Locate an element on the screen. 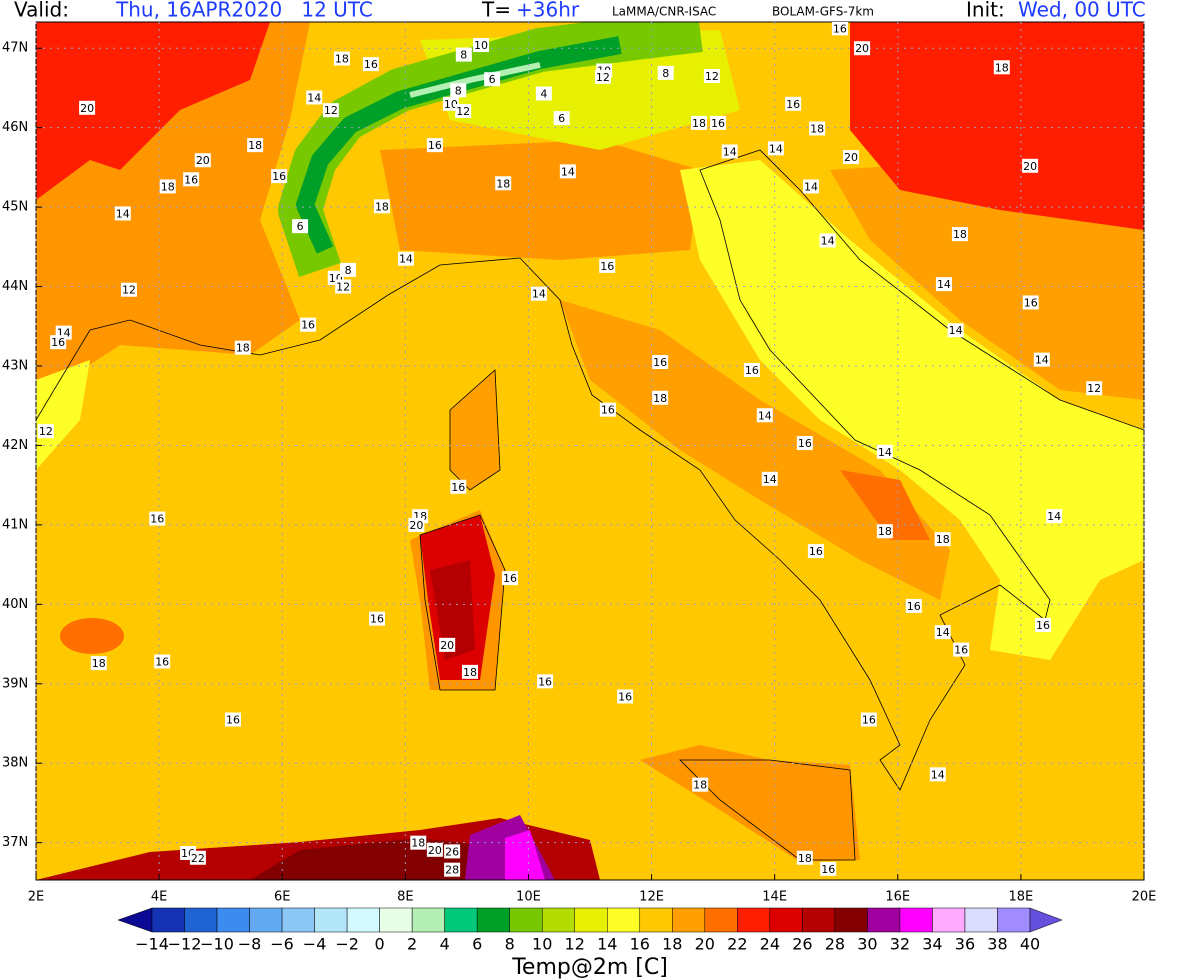  colorbar-arrow-high is located at coordinates (1046, 920).